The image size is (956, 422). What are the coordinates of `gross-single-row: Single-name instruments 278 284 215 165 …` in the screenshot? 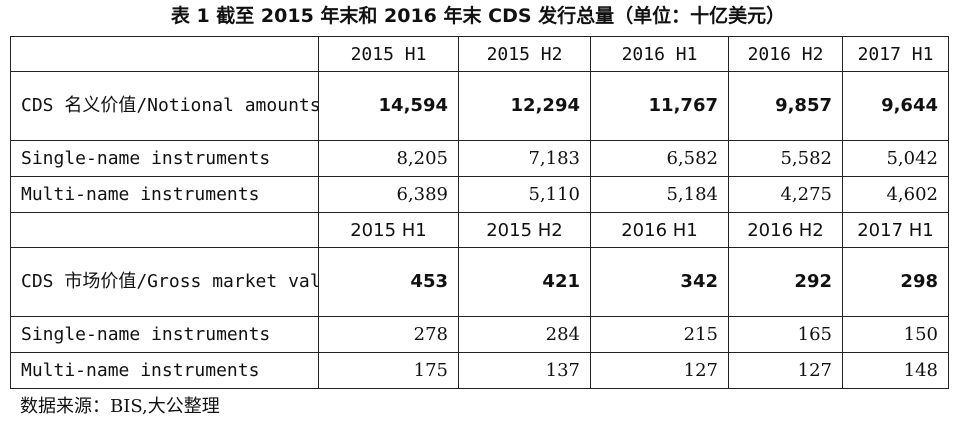 It's located at (479, 334).